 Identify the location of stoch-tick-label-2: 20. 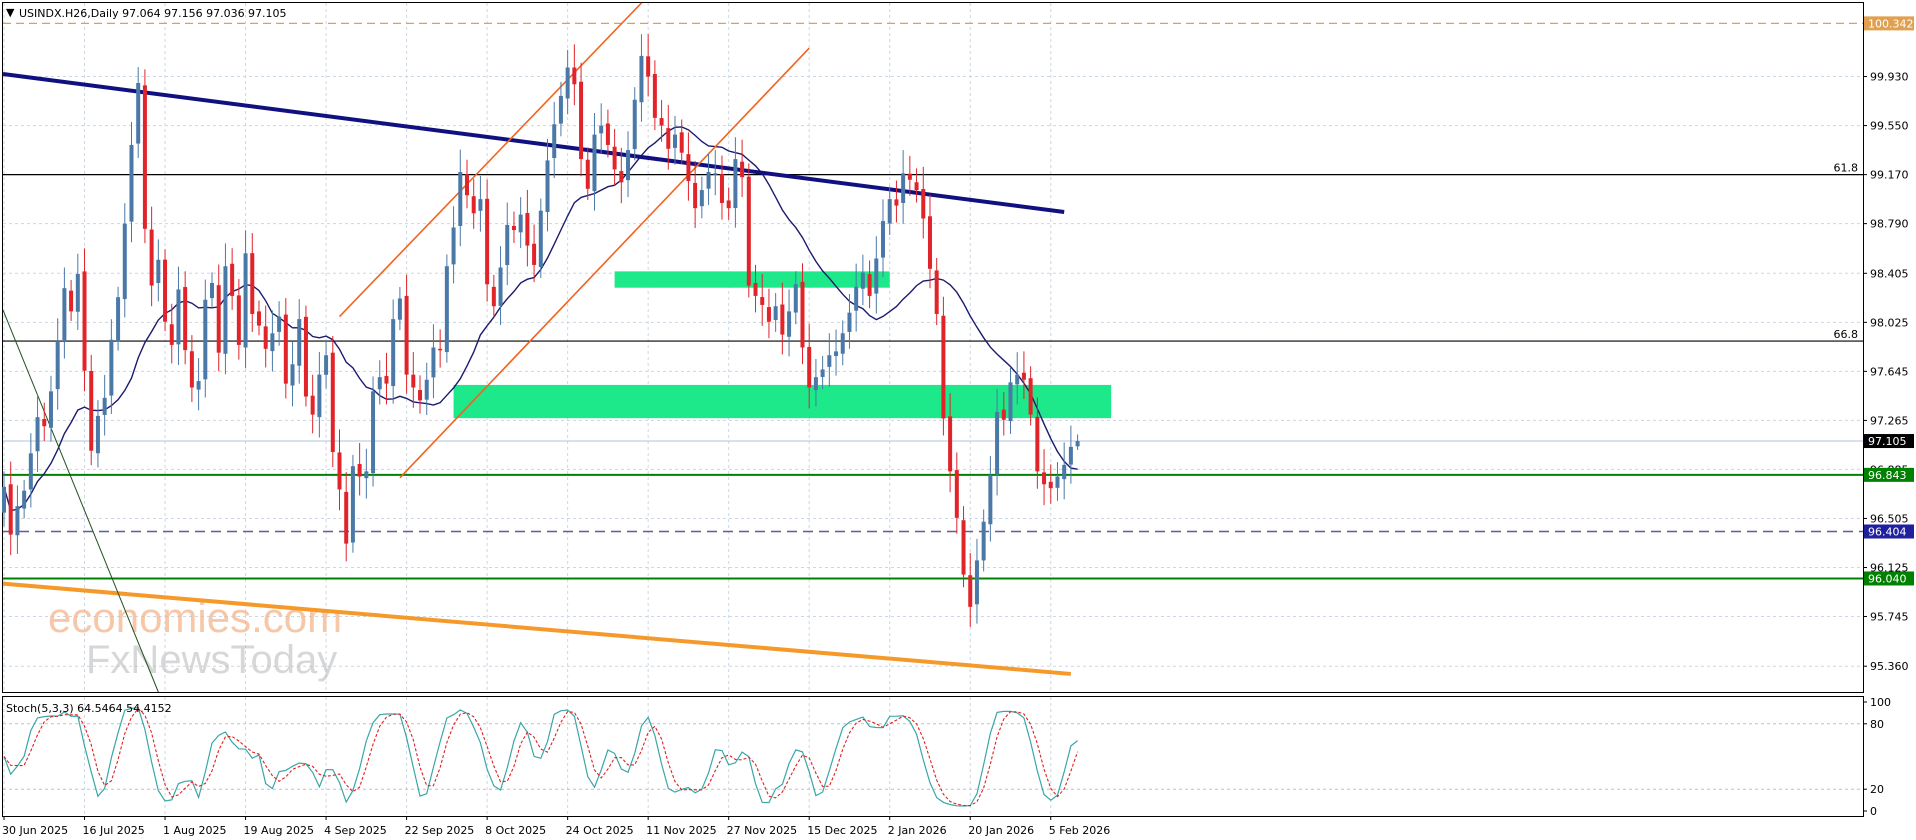
(1877, 789).